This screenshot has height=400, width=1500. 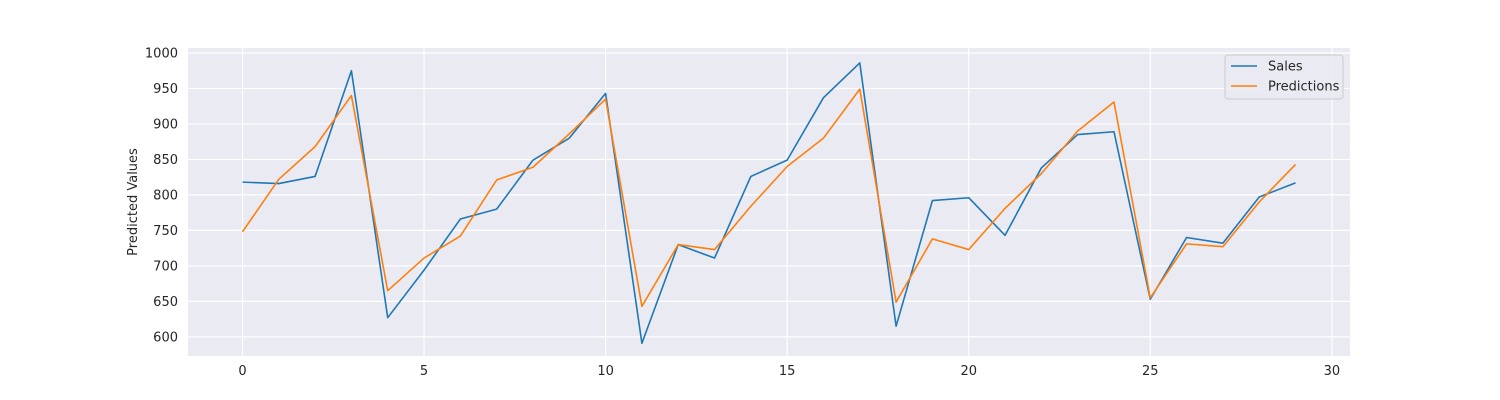 I want to click on y-tick-label: 600, so click(x=165, y=337).